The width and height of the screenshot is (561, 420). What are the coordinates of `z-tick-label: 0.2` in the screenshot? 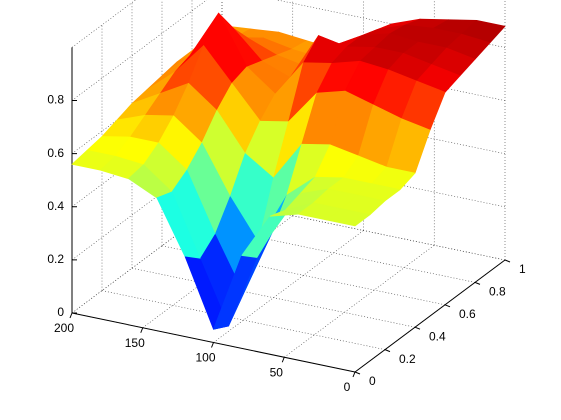 It's located at (55, 259).